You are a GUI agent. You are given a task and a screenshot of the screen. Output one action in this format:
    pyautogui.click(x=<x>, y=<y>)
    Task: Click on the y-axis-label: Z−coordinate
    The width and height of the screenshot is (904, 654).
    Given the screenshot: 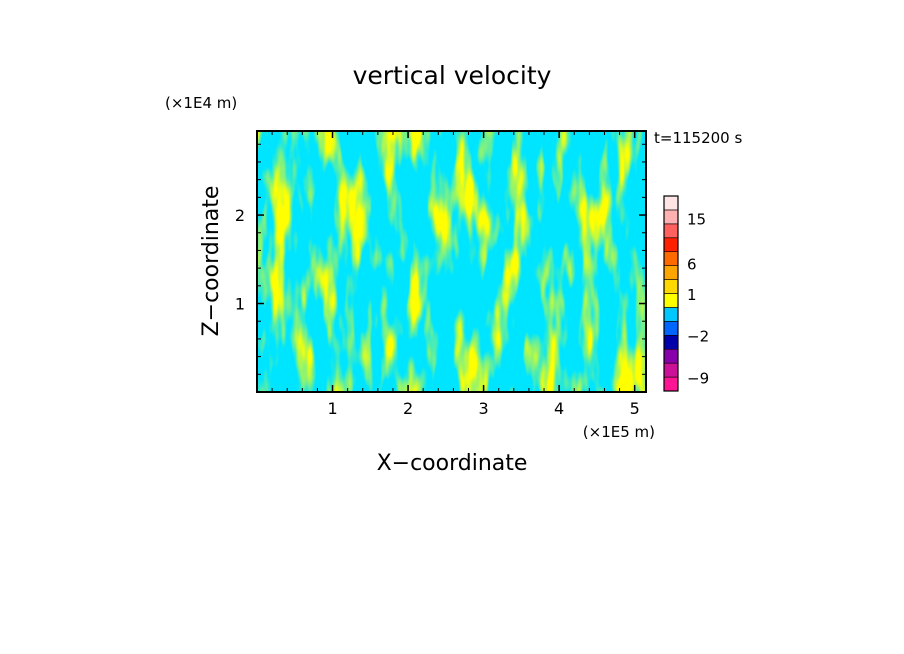 What is the action you would take?
    pyautogui.click(x=211, y=261)
    